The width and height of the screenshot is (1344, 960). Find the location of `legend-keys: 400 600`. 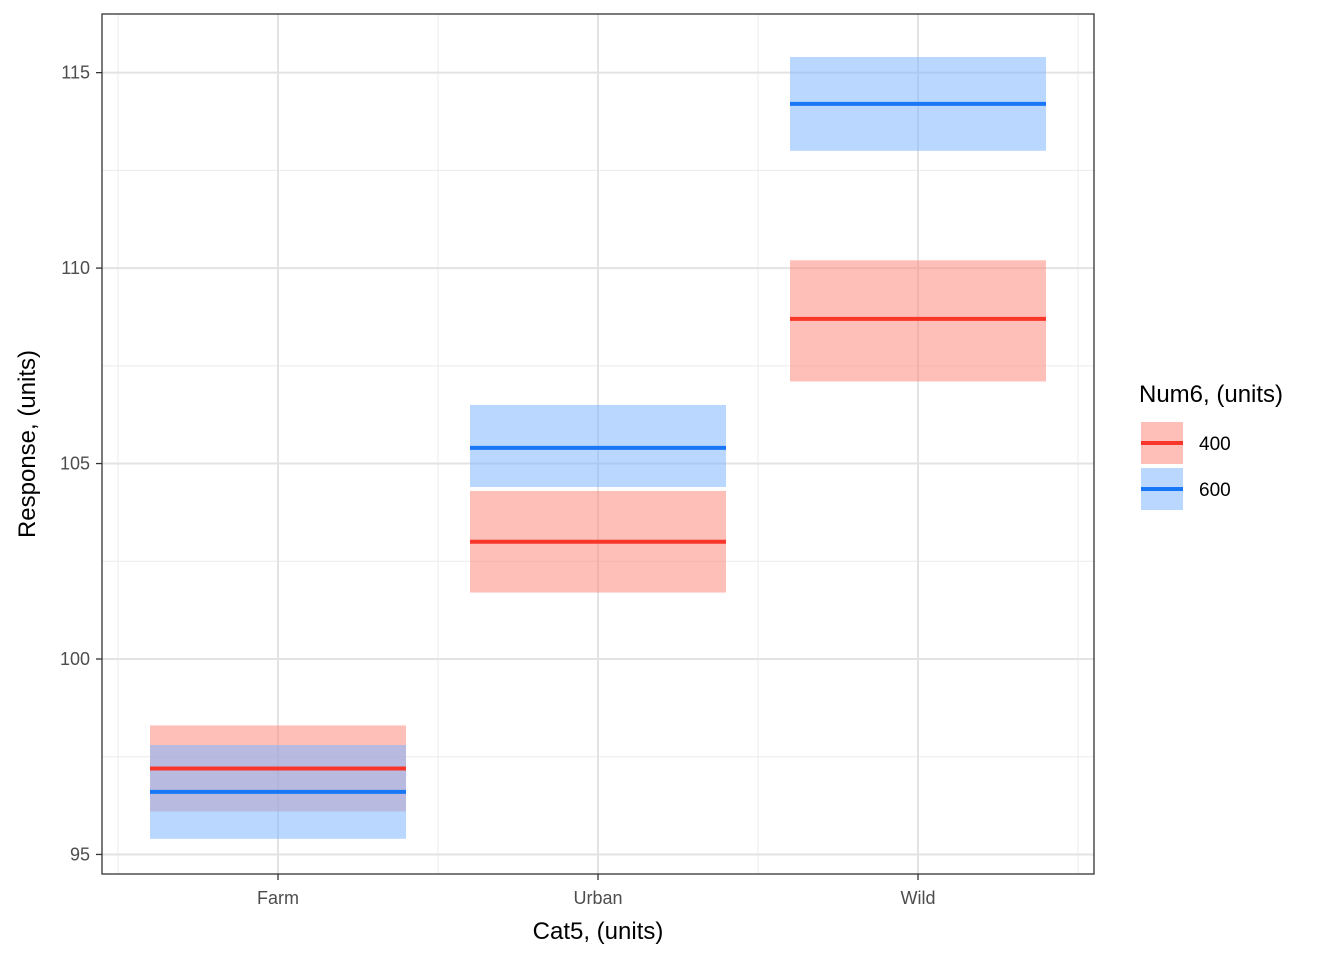

legend-keys: 400 600 is located at coordinates (1186, 466).